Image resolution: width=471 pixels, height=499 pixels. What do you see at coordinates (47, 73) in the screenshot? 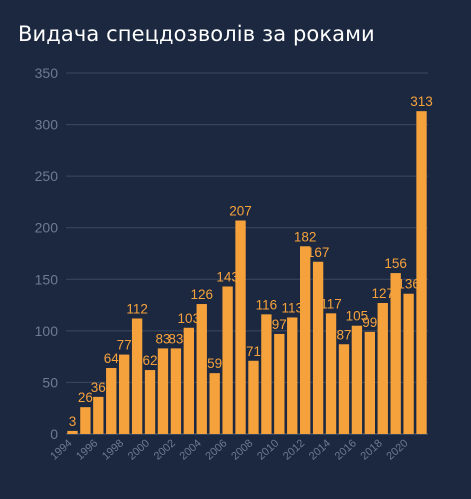
I see `y-tick-label: 350` at bounding box center [47, 73].